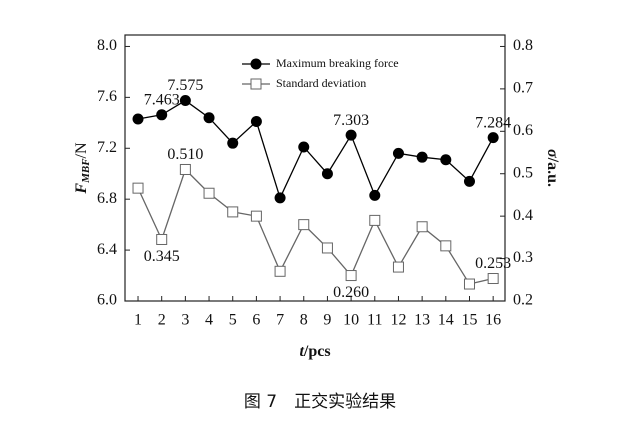  I want to click on x-label-unit: /pcs, so click(317, 351).